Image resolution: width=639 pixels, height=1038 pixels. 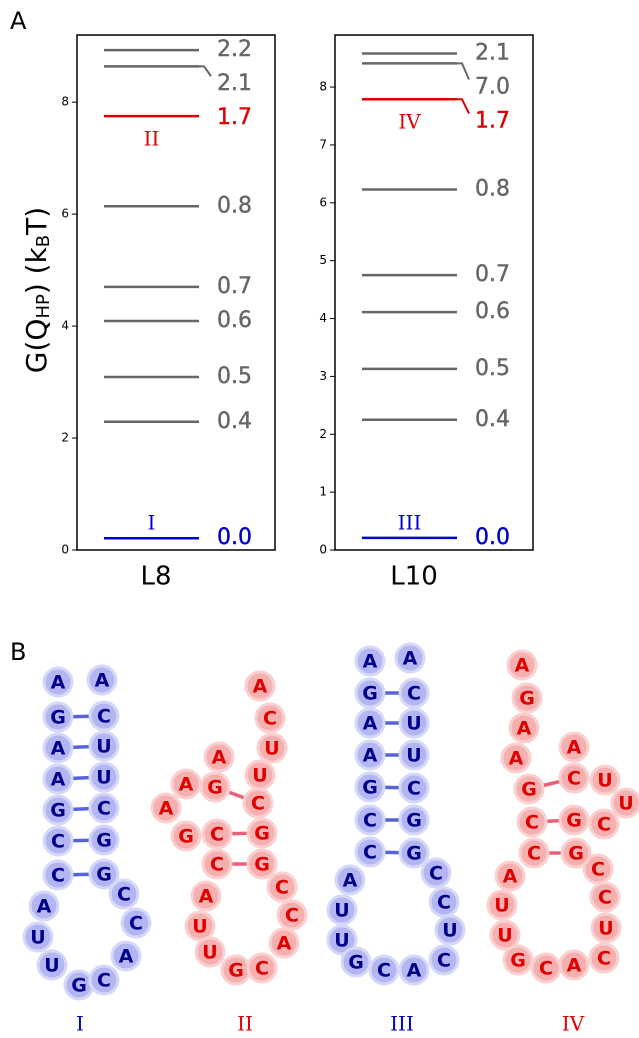 What do you see at coordinates (410, 522) in the screenshot?
I see `state-label: III` at bounding box center [410, 522].